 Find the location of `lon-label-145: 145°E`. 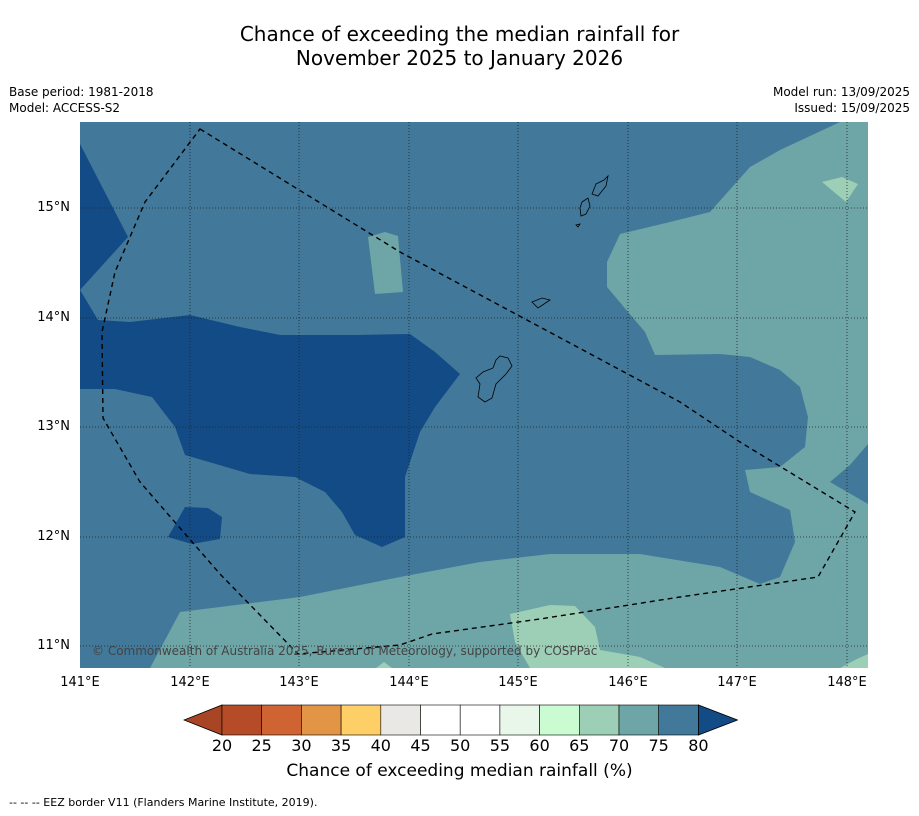

lon-label-145: 145°E is located at coordinates (518, 682).